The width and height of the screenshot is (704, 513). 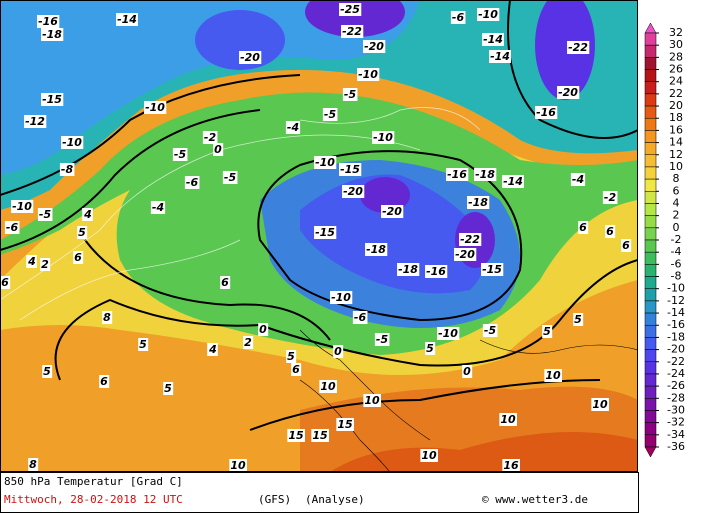 What do you see at coordinates (382, 339) in the screenshot?
I see `contour-label: -5` at bounding box center [382, 339].